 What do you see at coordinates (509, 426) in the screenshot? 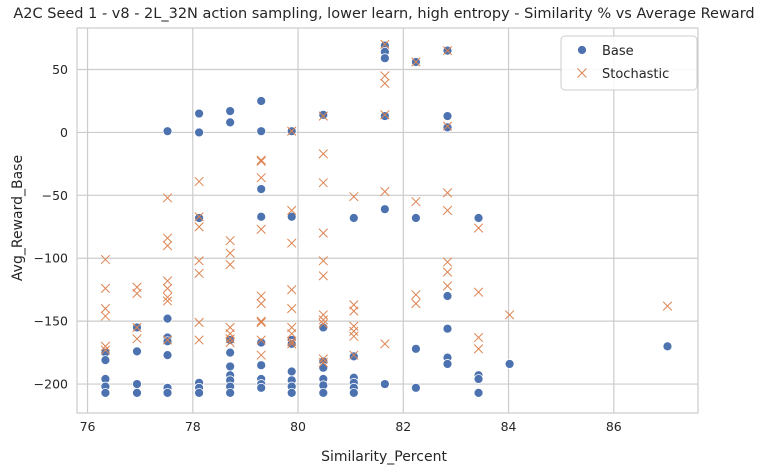
I see `x-tick-label: 84` at bounding box center [509, 426].